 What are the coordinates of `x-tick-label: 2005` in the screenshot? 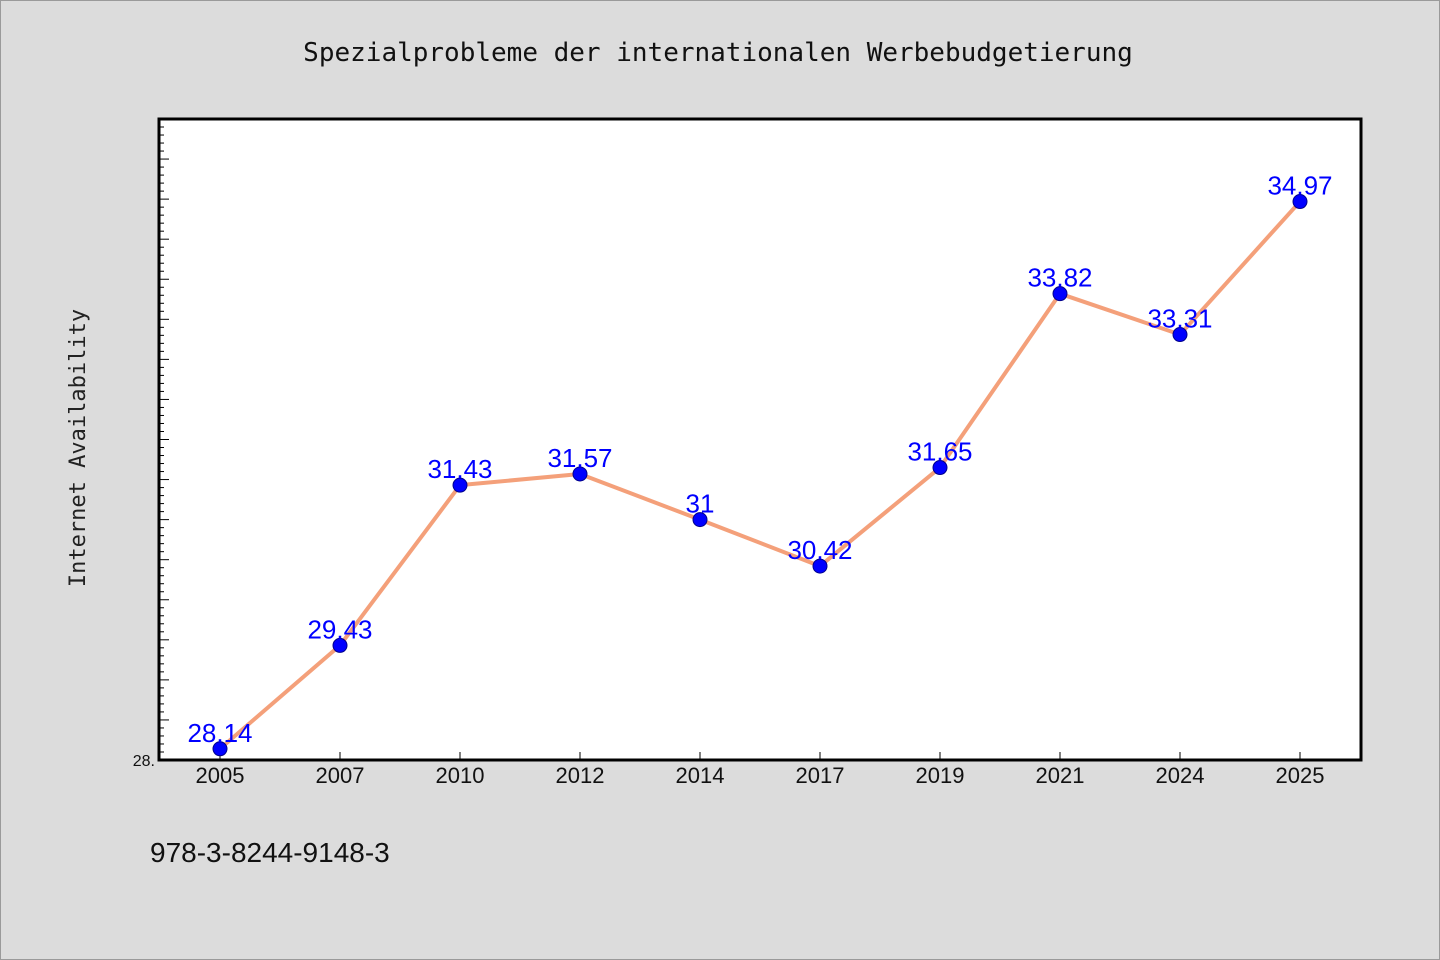 It's located at (220, 775).